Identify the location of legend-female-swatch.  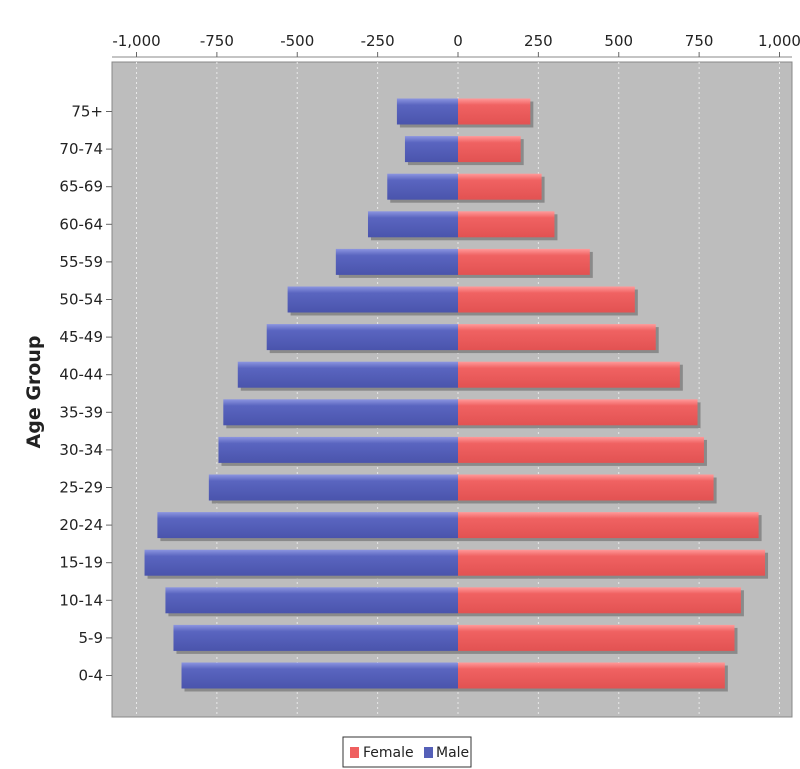
(354, 752).